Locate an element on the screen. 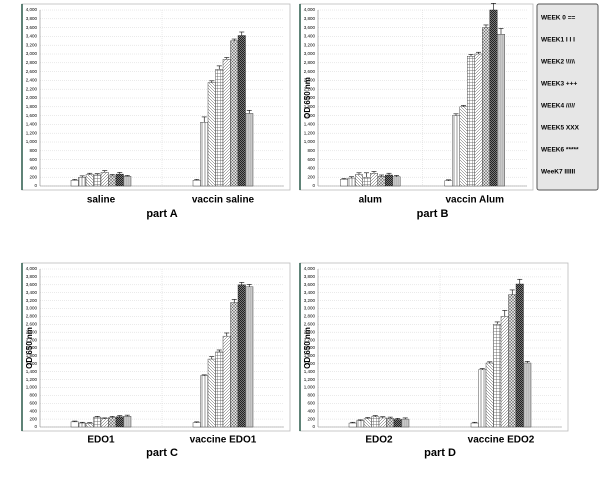 This screenshot has width=600, height=494. caption: part B is located at coordinates (433, 214).